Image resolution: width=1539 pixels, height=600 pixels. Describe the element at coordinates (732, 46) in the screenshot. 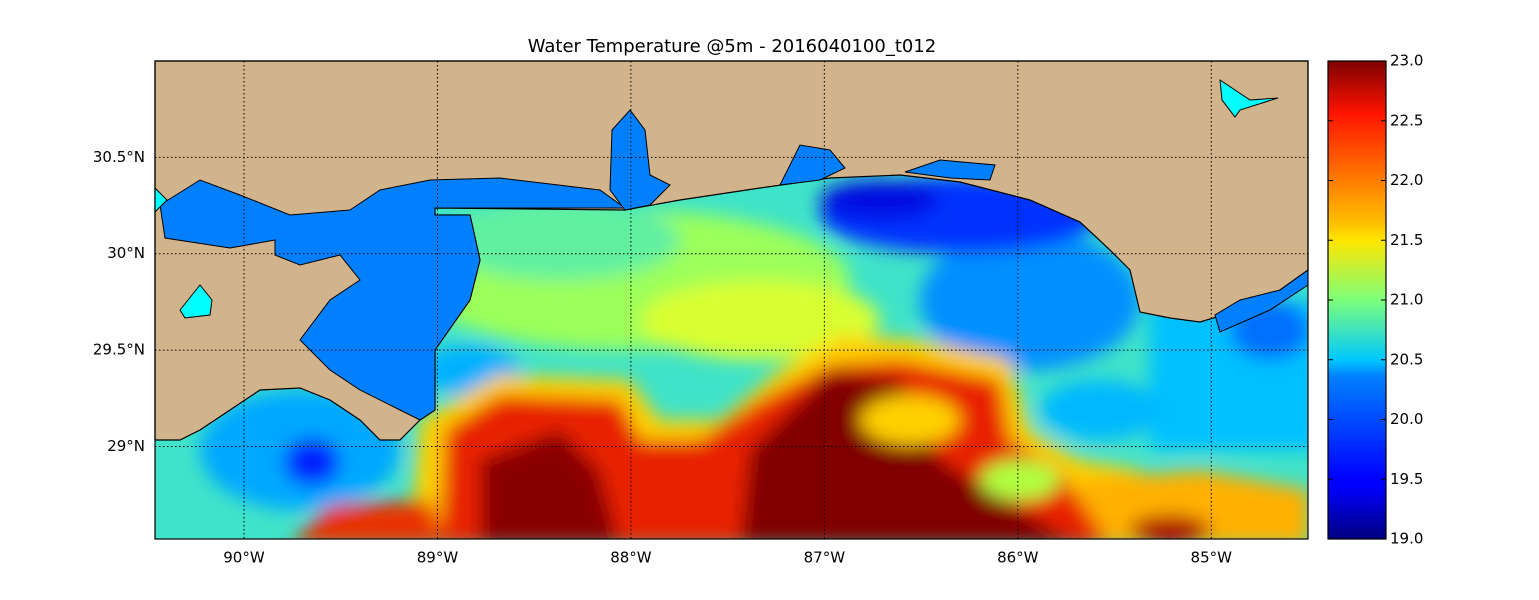

I see `map-title: Water Temperature @5m - 2016040100_t012` at that location.